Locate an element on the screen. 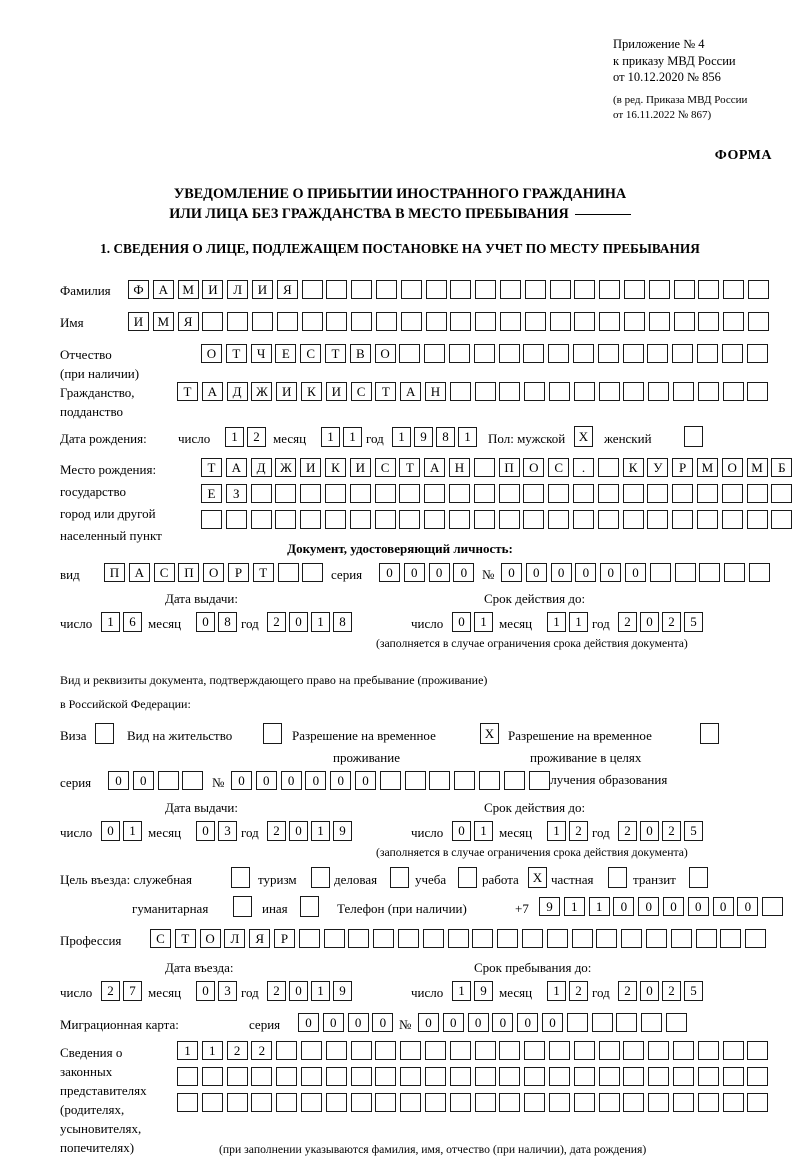 The width and height of the screenshot is (800, 1163). char-cell: Р is located at coordinates (238, 572).